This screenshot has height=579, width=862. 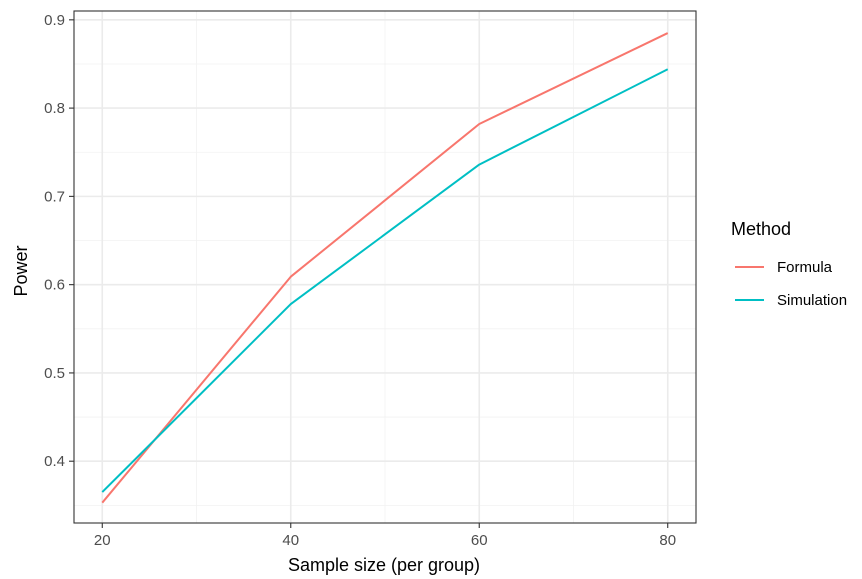 What do you see at coordinates (667, 540) in the screenshot?
I see `x-tick-label: 80` at bounding box center [667, 540].